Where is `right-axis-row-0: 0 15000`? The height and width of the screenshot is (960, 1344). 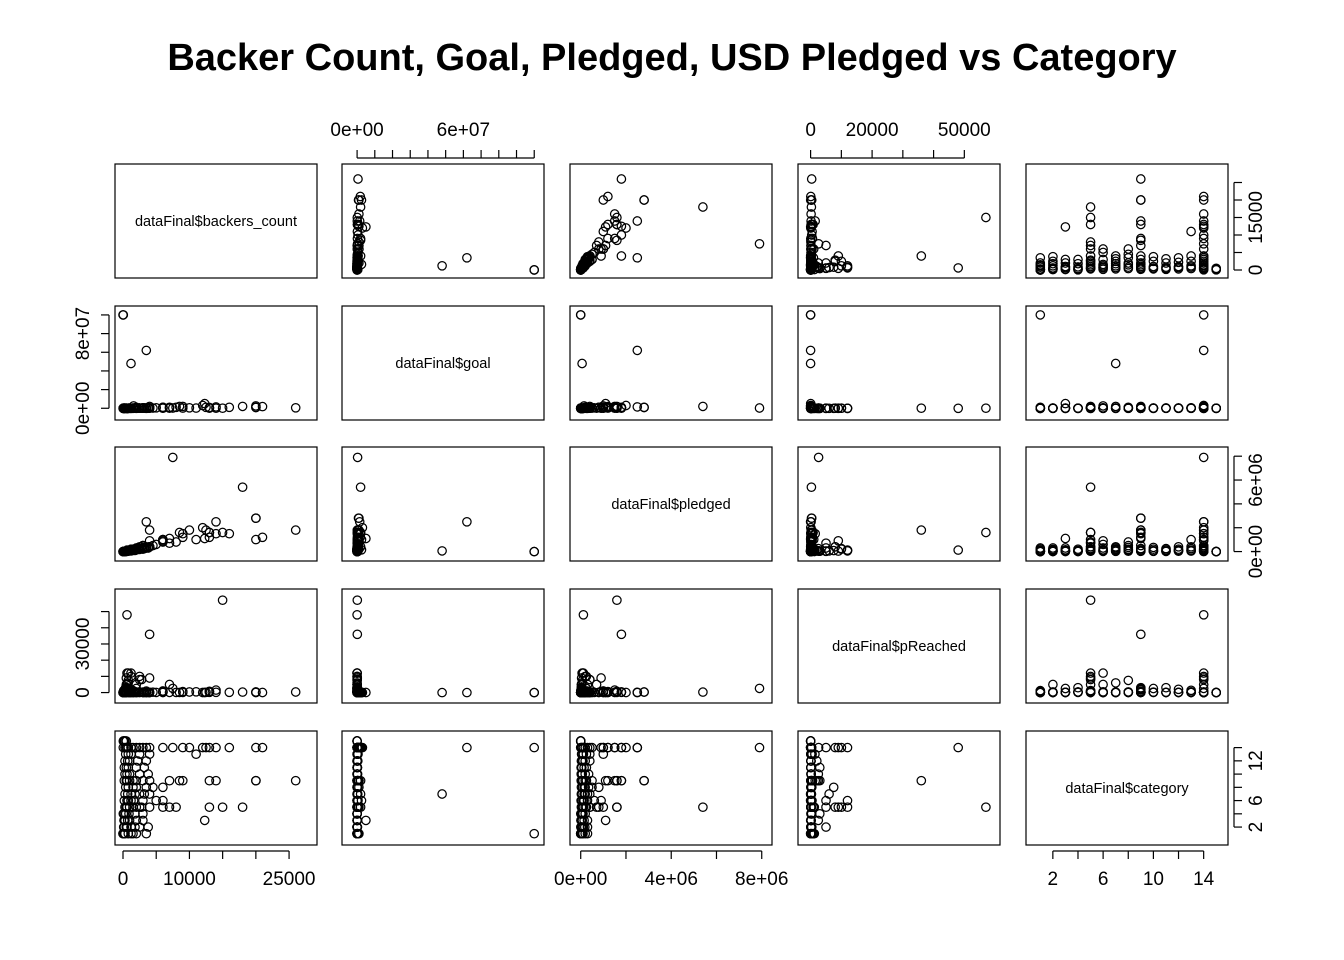
right-axis-row-0: 0 15000 is located at coordinates (1250, 228).